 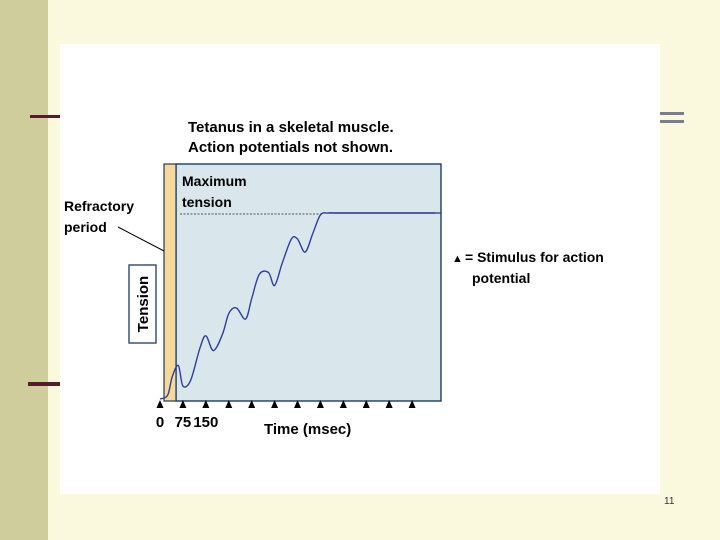 What do you see at coordinates (291, 127) in the screenshot?
I see `figure-title-line1: Tetanus in a skeletal muscle.` at bounding box center [291, 127].